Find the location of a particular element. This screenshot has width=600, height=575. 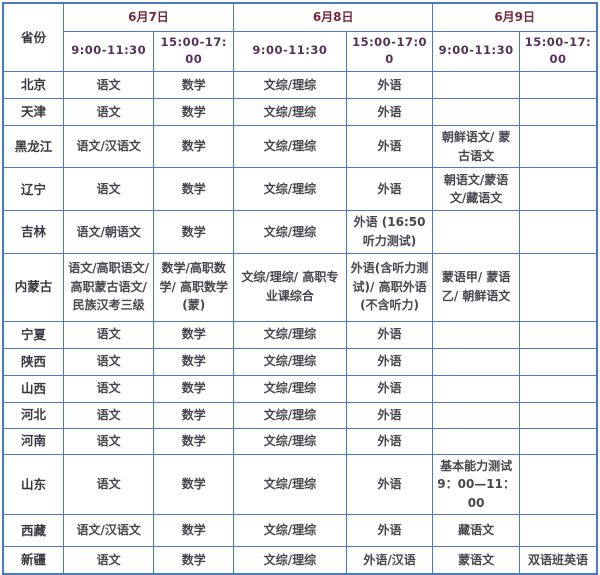

schedule-cell: 外语(含听力测试)/ 高职外语(不含听力) is located at coordinates (389, 287).